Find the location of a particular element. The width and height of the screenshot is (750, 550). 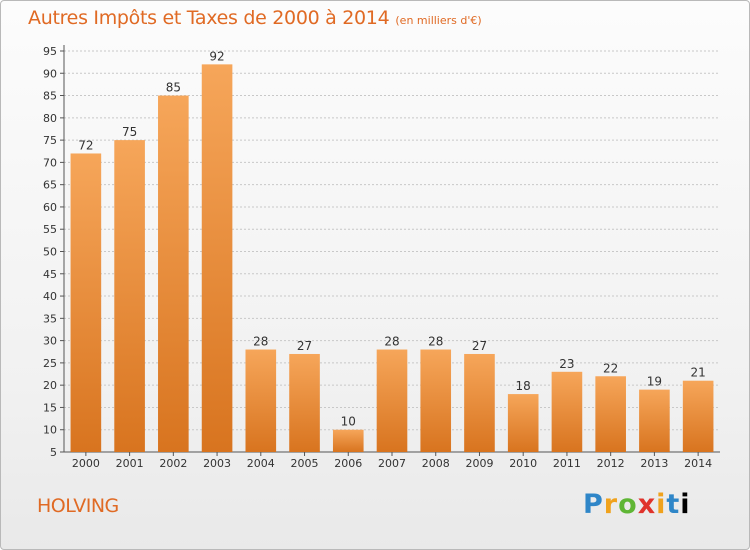

x-tick-label: 2012 is located at coordinates (611, 463).